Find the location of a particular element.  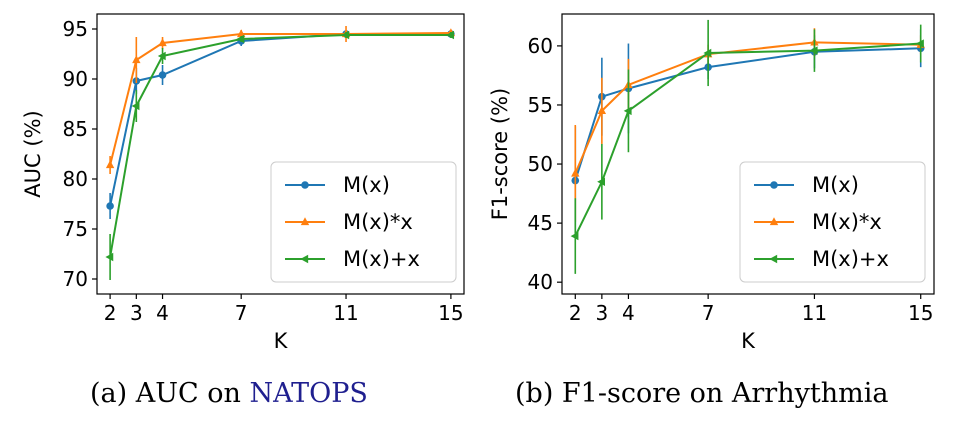

caption-a: (a) AUC on NATOPS is located at coordinates (229, 393).